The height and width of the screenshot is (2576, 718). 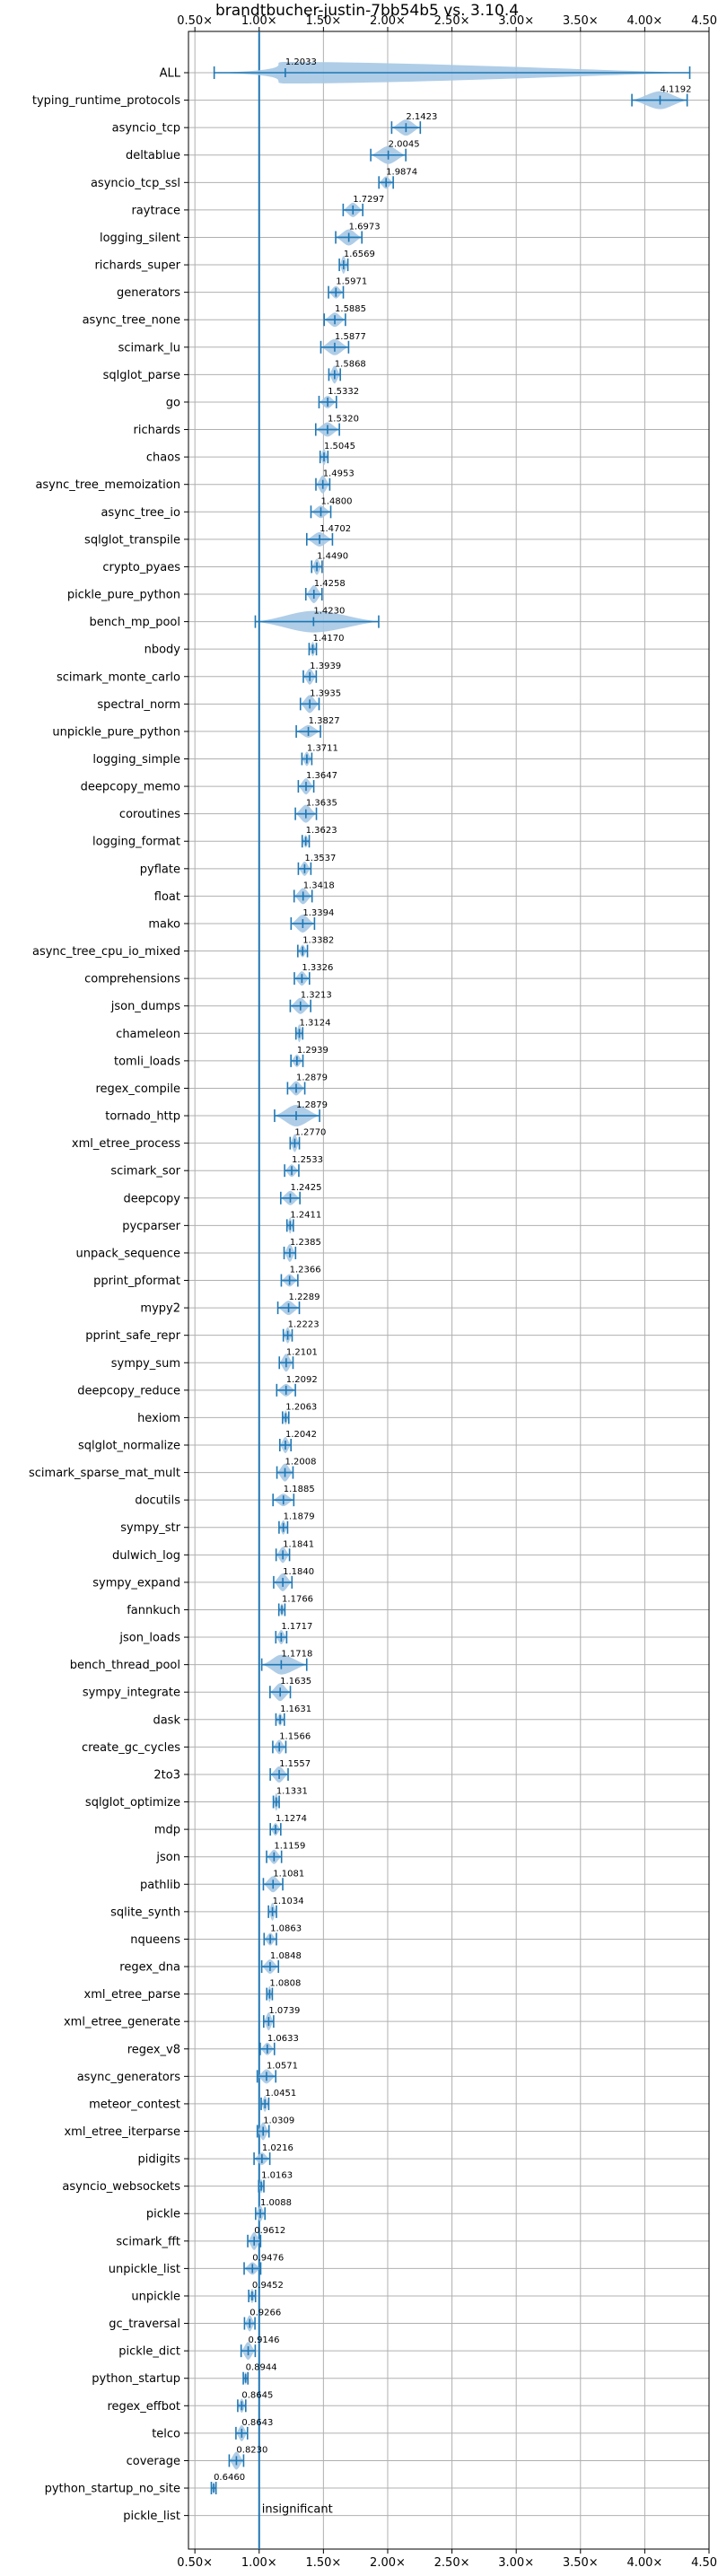 What do you see at coordinates (280, 2093) in the screenshot?
I see `value-label: 1.0451` at bounding box center [280, 2093].